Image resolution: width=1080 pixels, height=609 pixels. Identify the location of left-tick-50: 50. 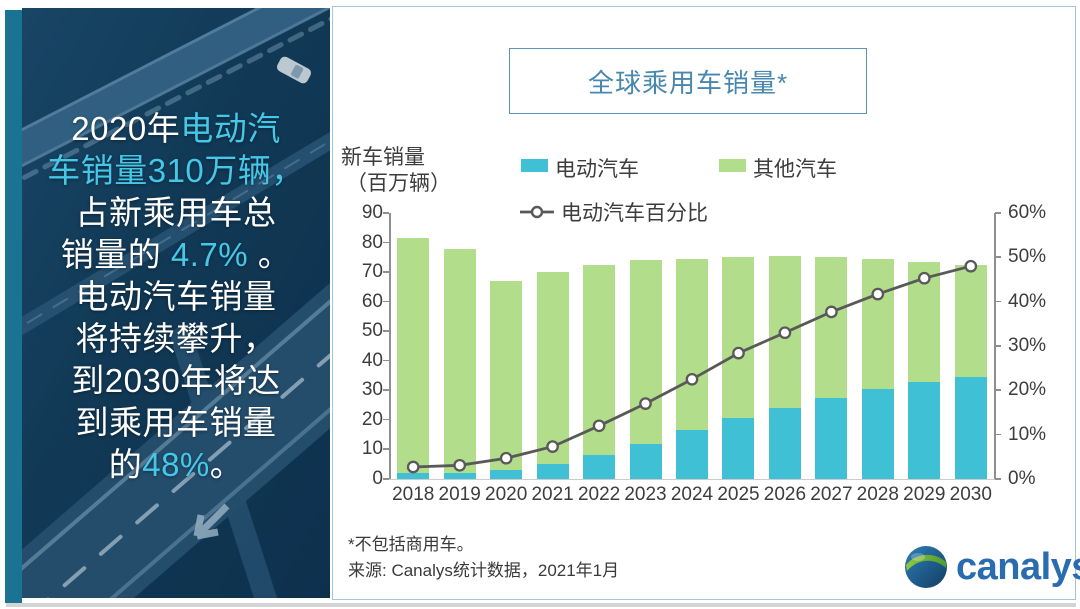
(372, 331).